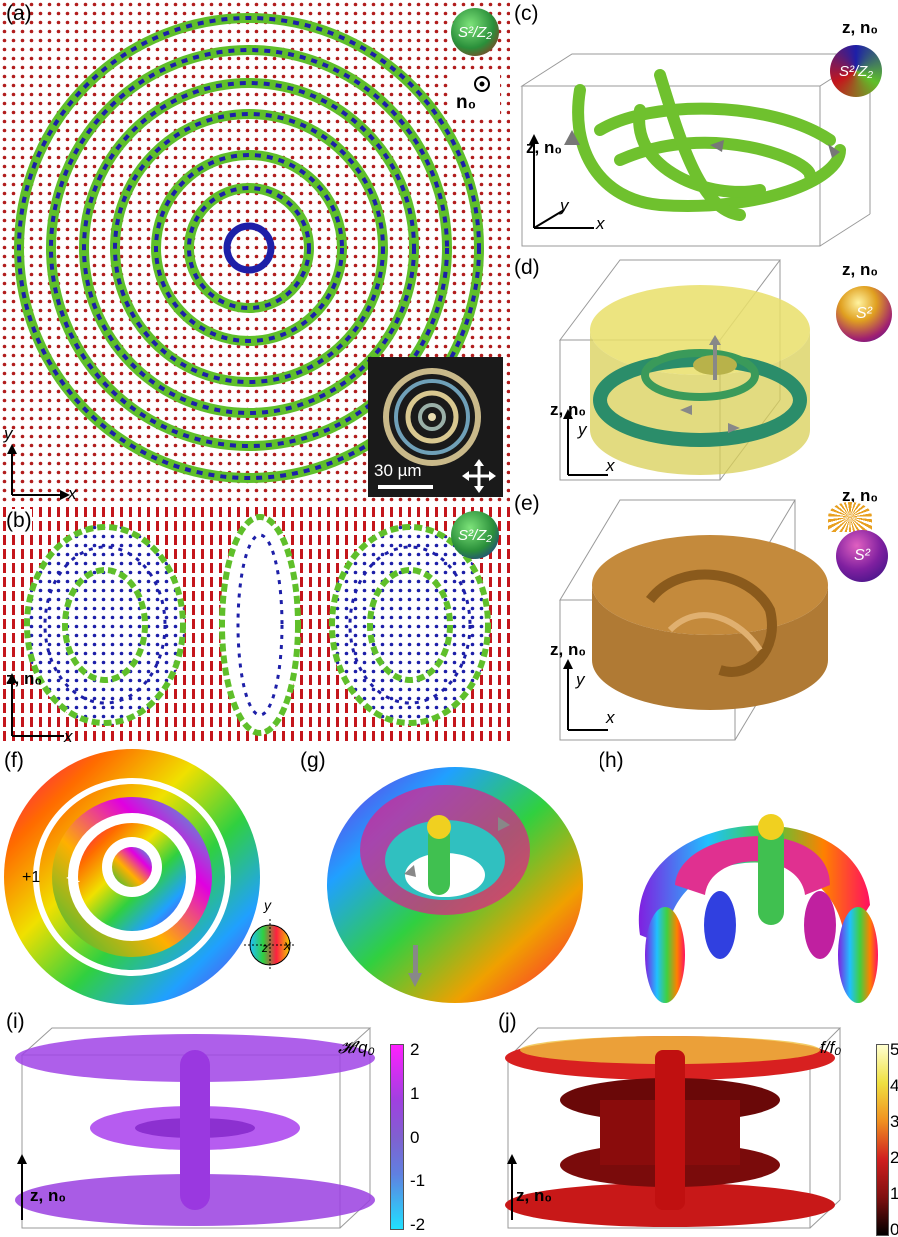  Describe the element at coordinates (35, 705) in the screenshot. I see `axes-b` at that location.